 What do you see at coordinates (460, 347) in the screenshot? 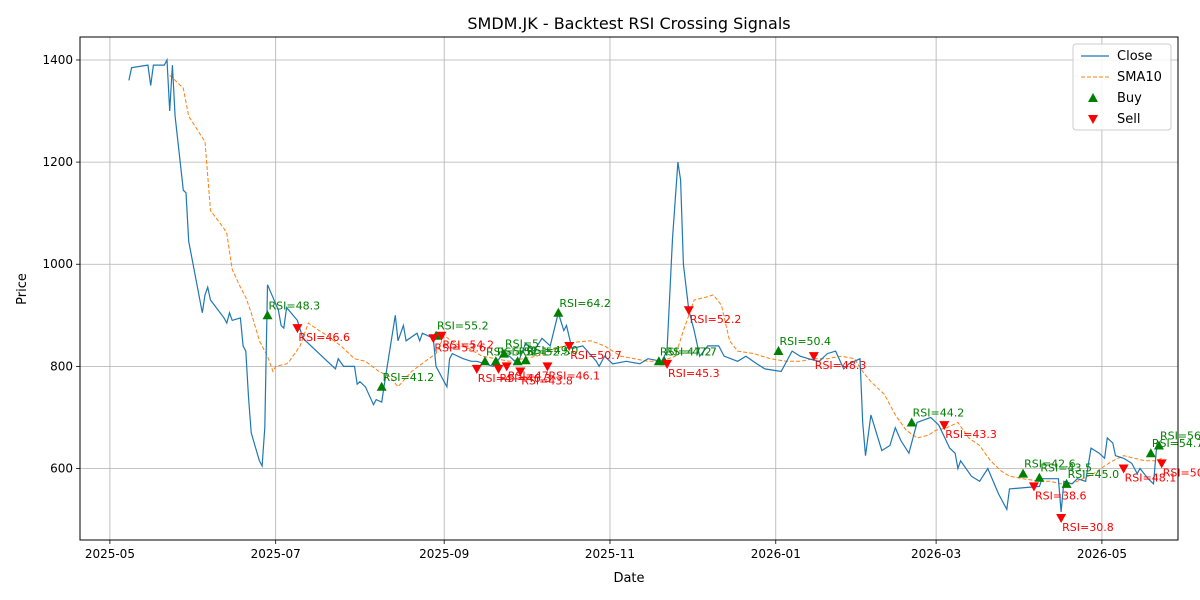
I see `sell-label: RSI=53.6` at bounding box center [460, 347].